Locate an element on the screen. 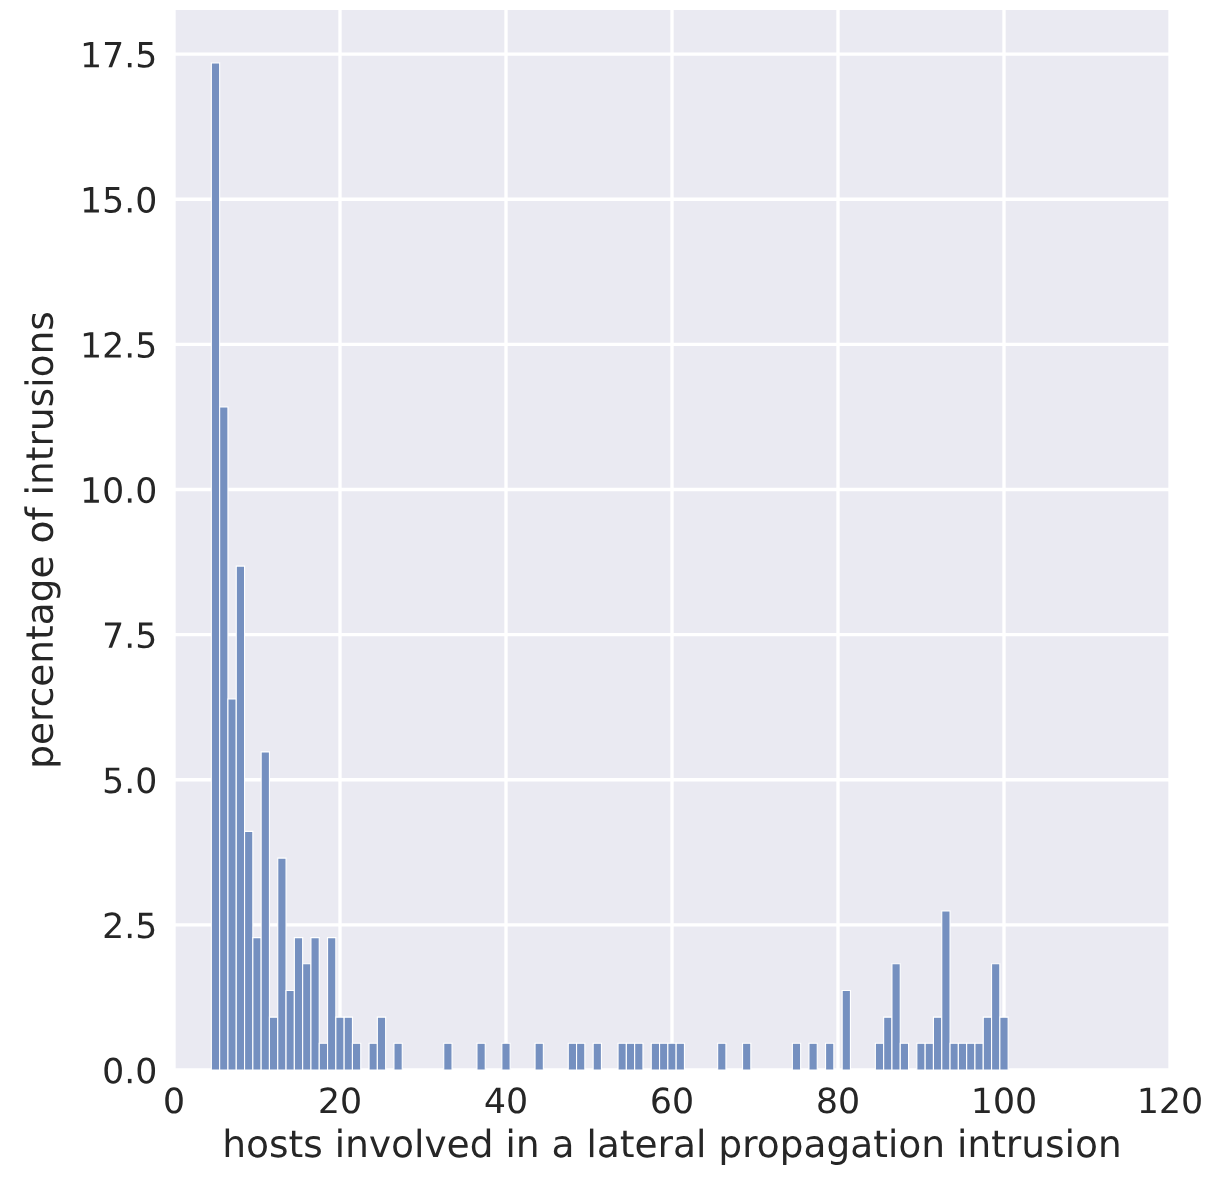 This screenshot has width=1207, height=1192. x-tick-label: 80 is located at coordinates (838, 1100).